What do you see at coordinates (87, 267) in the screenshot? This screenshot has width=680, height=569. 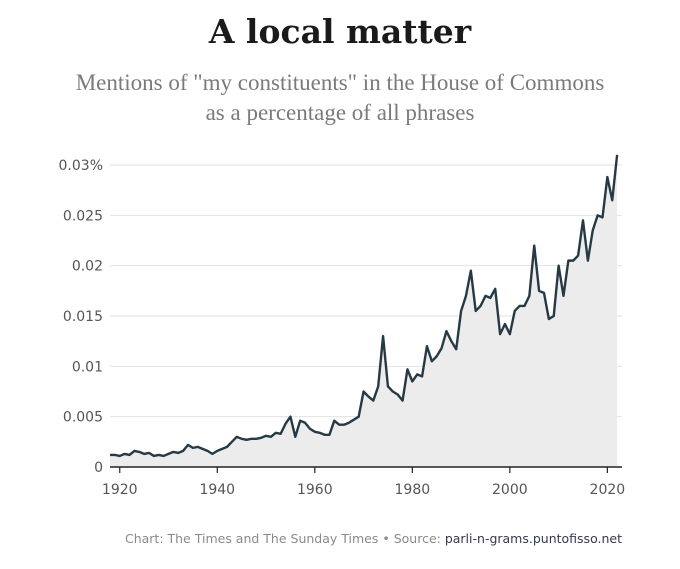 I see `y-tick-label: 0.02` at bounding box center [87, 267].